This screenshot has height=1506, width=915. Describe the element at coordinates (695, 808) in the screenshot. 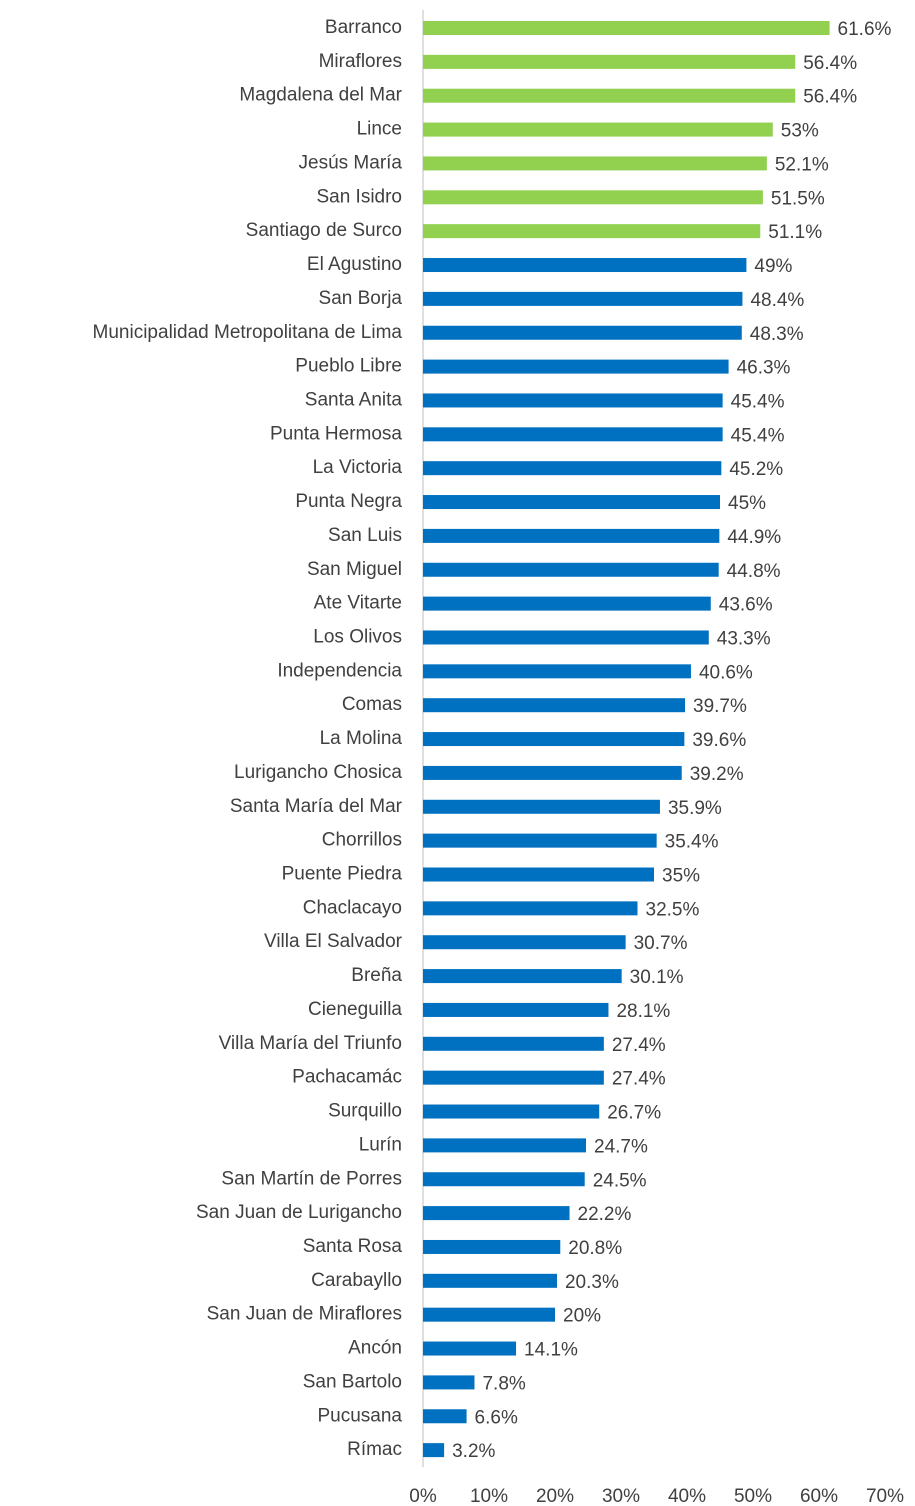

I see `value-label: 35.9%` at that location.